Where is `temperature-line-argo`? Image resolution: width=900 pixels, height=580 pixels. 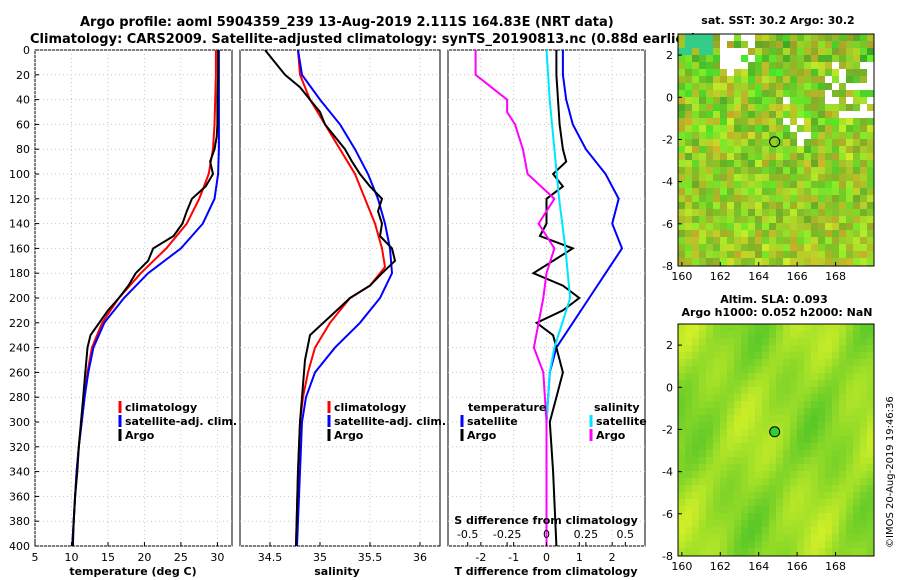
temperature-line-argo is located at coordinates (145, 298).